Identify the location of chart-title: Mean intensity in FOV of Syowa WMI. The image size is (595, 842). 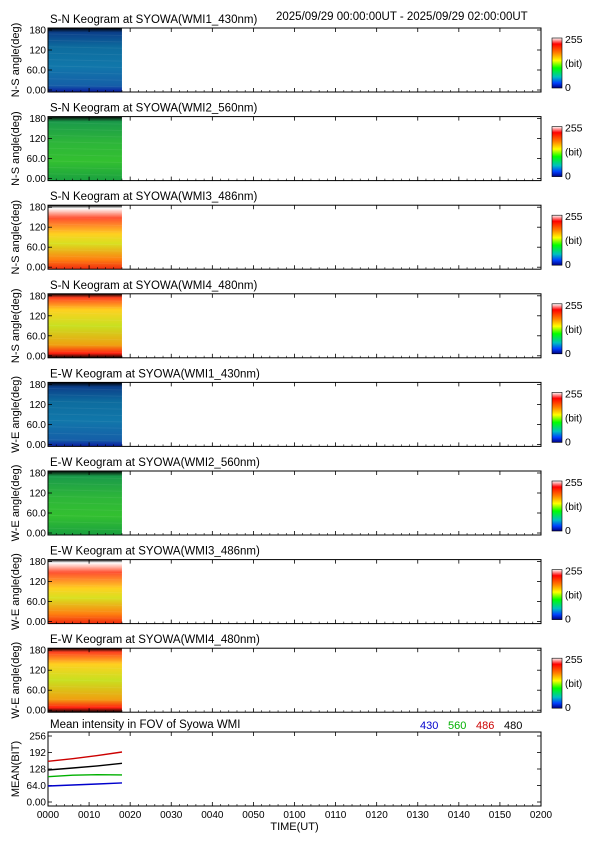
(145, 725).